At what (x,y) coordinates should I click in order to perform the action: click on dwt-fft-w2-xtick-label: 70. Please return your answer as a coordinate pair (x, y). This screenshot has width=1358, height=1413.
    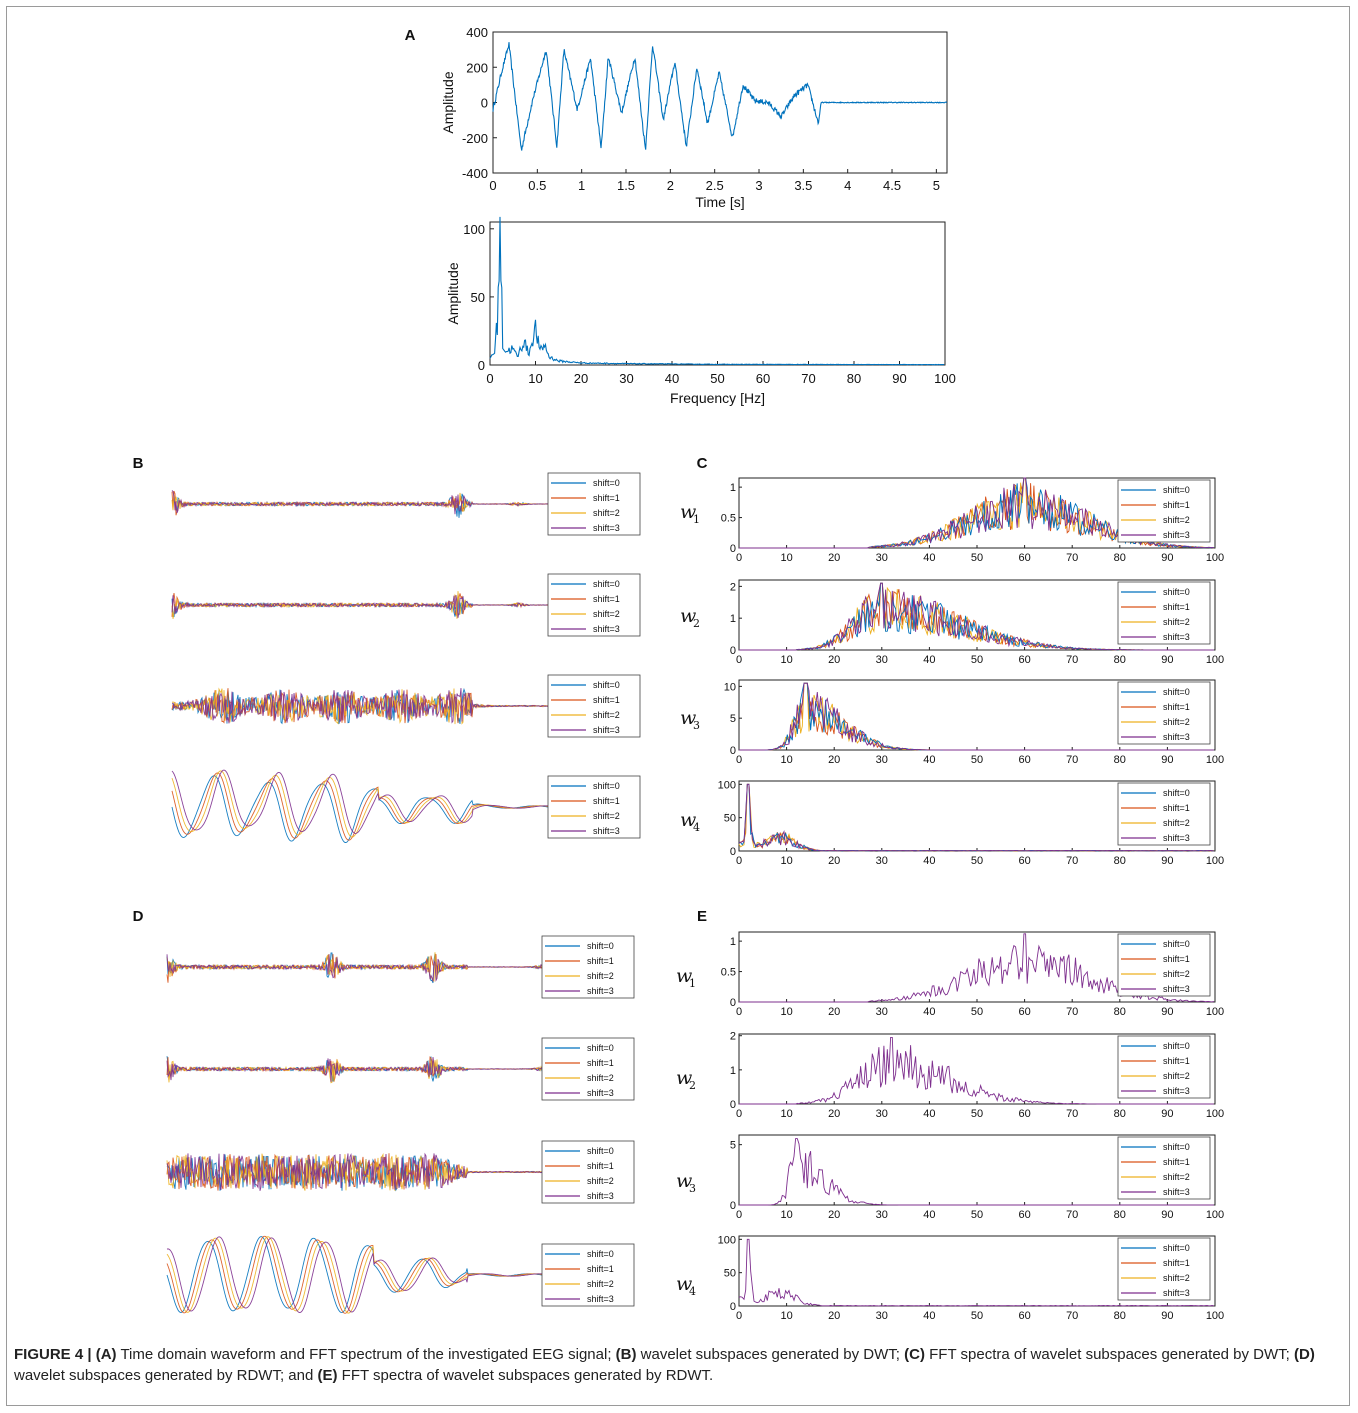
    Looking at the image, I should click on (1072, 660).